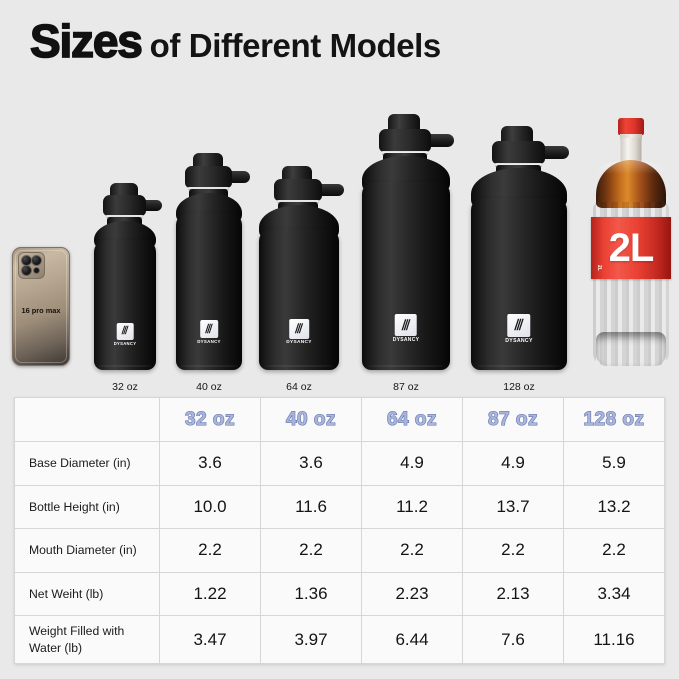  I want to click on page-title-sub: of Different Models, so click(295, 45).